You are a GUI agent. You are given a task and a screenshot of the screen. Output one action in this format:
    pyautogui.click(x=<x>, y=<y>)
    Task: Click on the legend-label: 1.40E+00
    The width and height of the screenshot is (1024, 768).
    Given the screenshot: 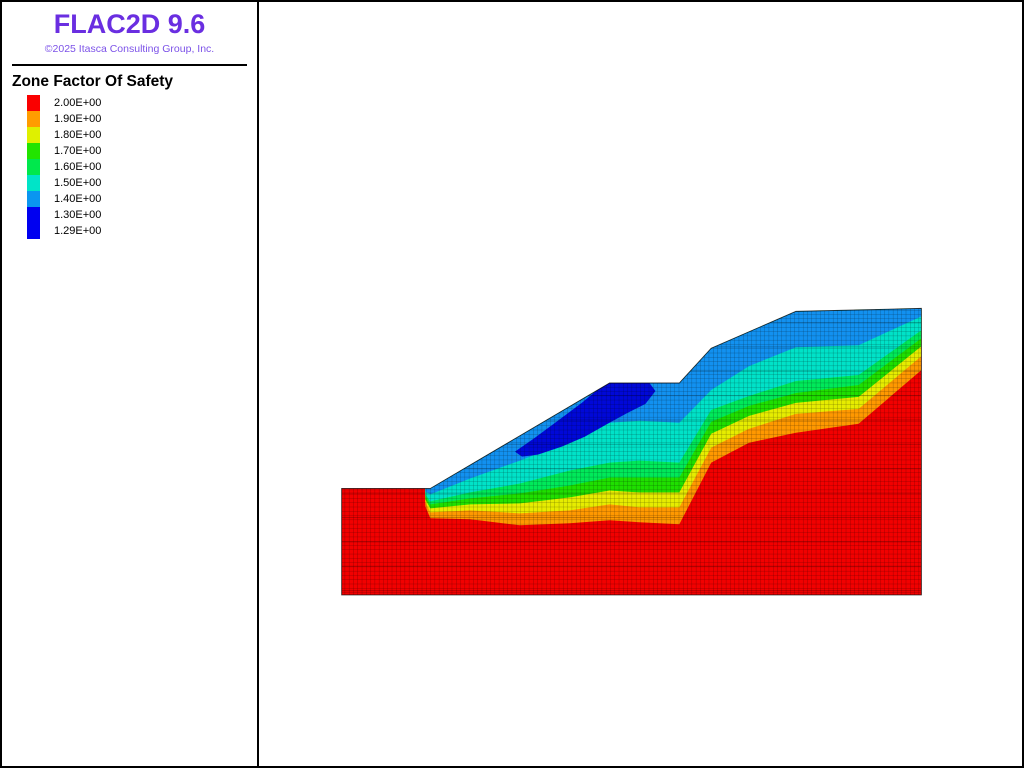 What is the action you would take?
    pyautogui.click(x=78, y=199)
    